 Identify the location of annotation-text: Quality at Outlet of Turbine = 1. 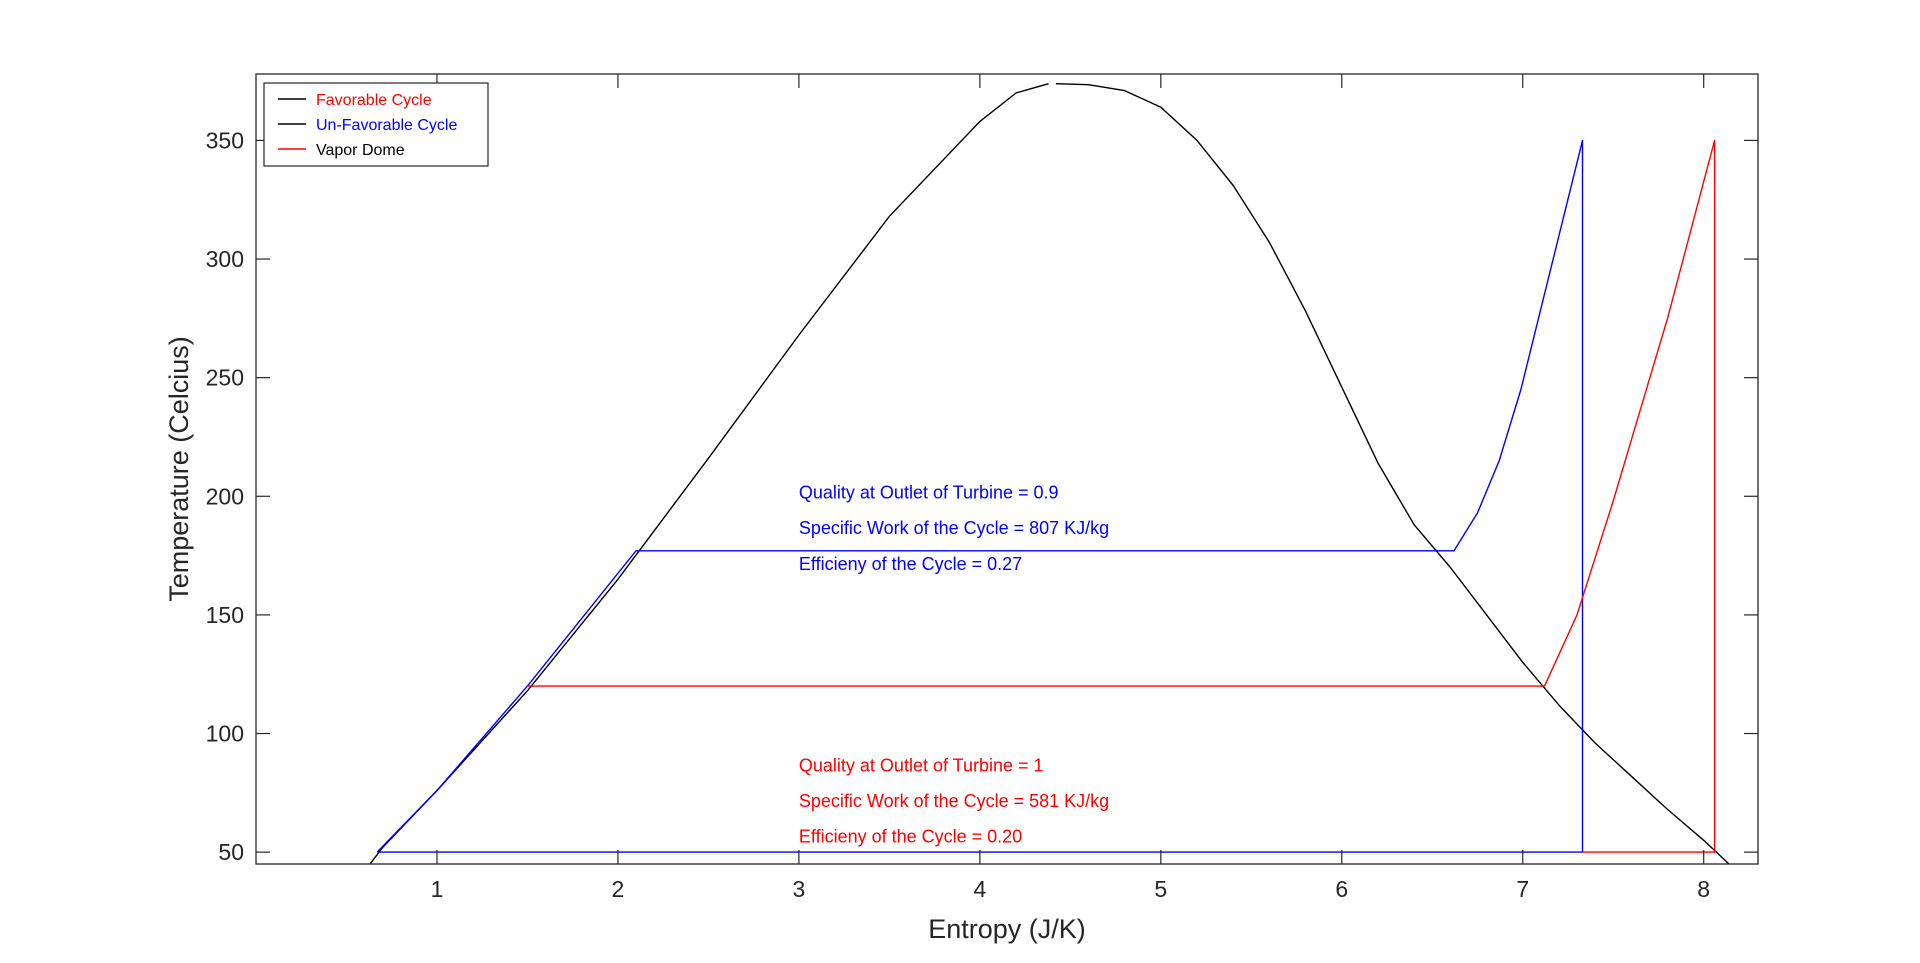
(921, 765).